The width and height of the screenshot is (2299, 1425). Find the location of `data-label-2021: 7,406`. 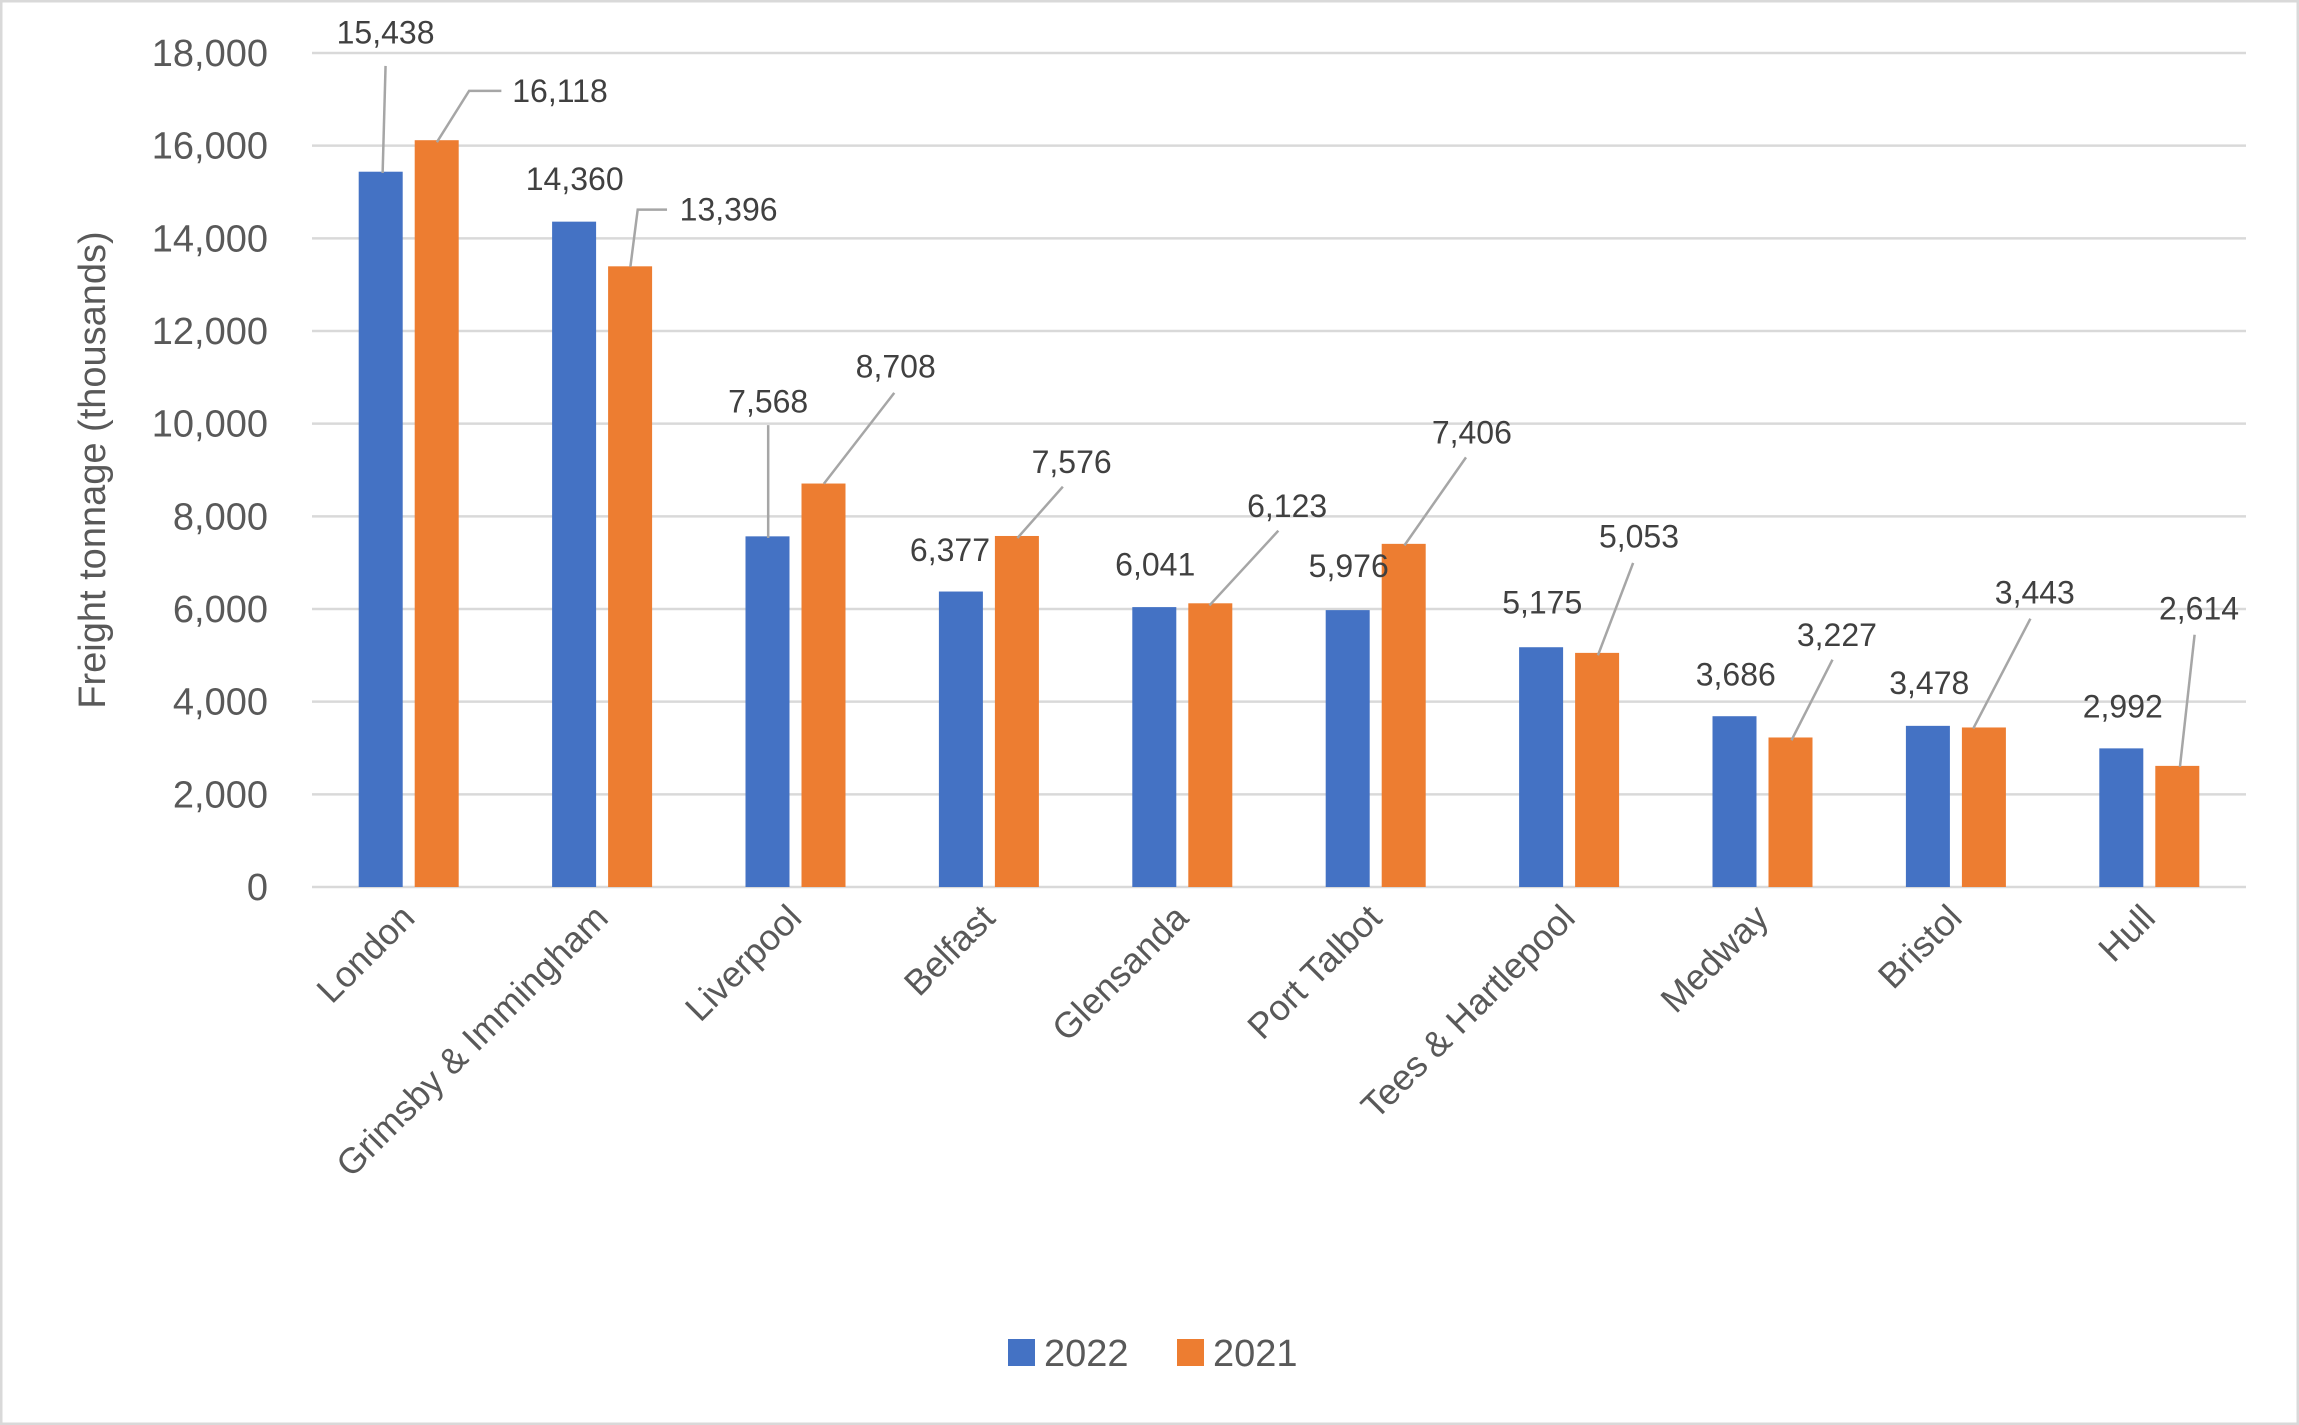

data-label-2021: 7,406 is located at coordinates (1472, 432).